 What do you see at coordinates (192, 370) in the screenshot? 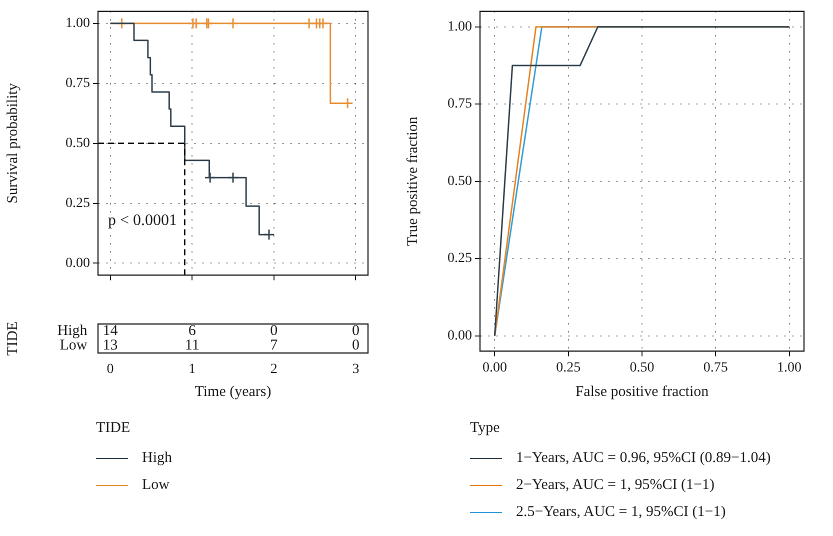
I see `x-tick-label: 1` at bounding box center [192, 370].